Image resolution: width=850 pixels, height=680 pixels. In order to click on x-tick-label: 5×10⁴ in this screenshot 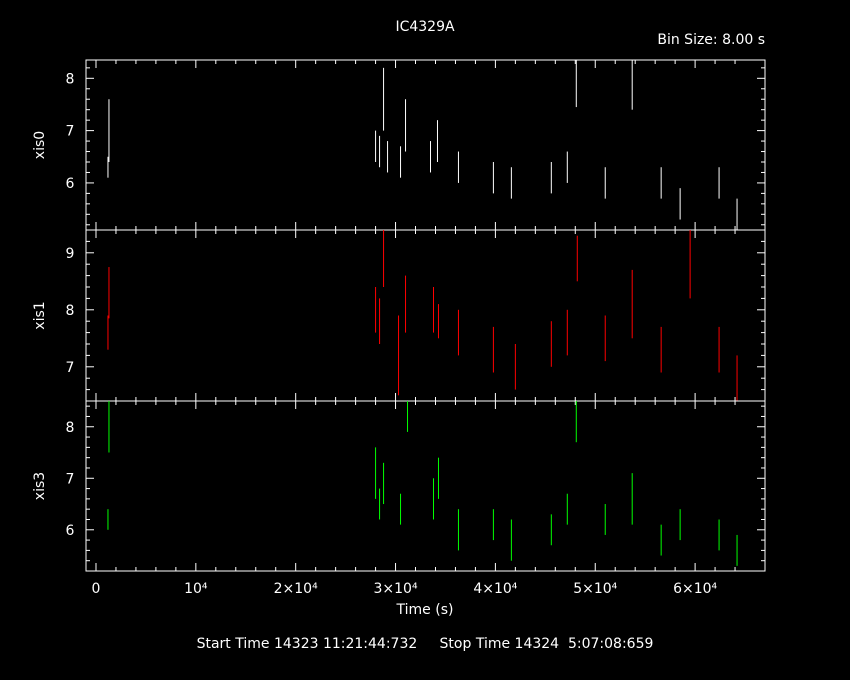, I will do `click(595, 589)`.